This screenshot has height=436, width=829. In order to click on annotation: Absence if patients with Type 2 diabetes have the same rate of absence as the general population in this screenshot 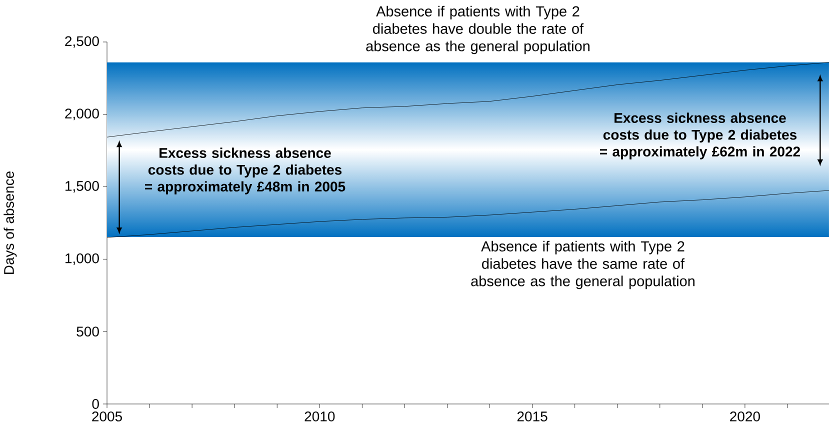, I will do `click(582, 265)`.